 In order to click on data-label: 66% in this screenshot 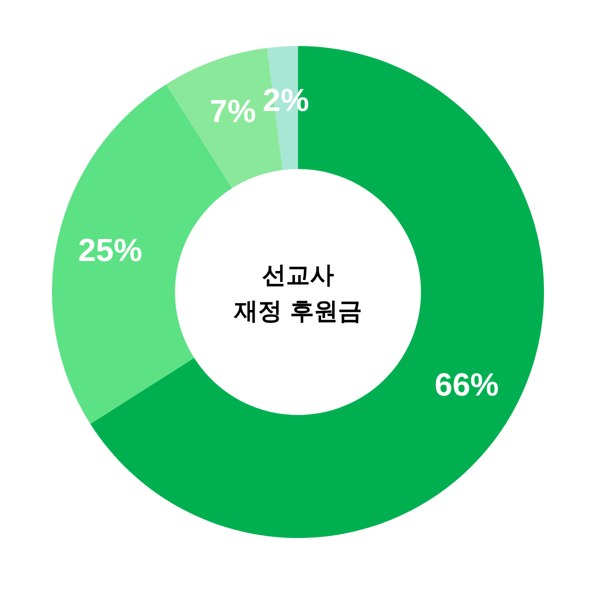, I will do `click(466, 384)`.